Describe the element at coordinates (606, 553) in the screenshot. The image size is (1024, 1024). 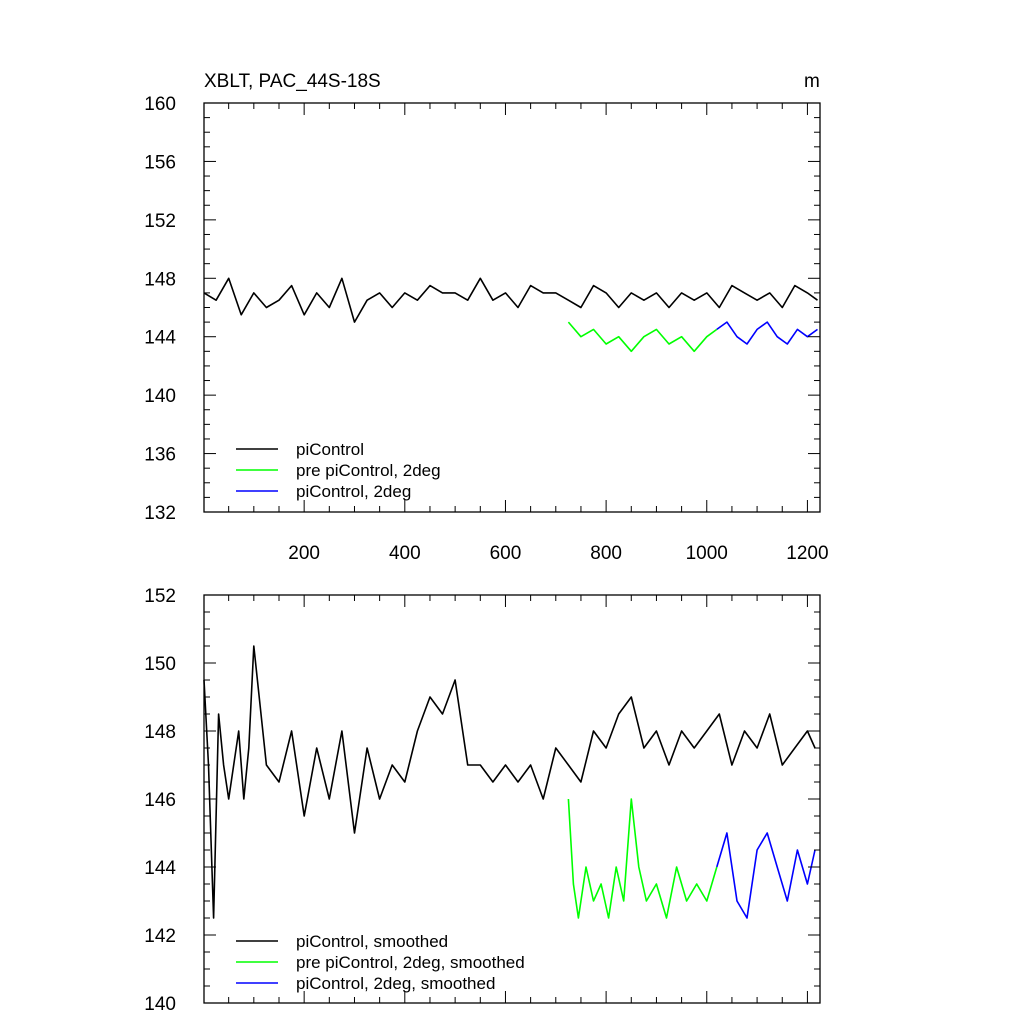
I see `x-tick-label: 800` at that location.